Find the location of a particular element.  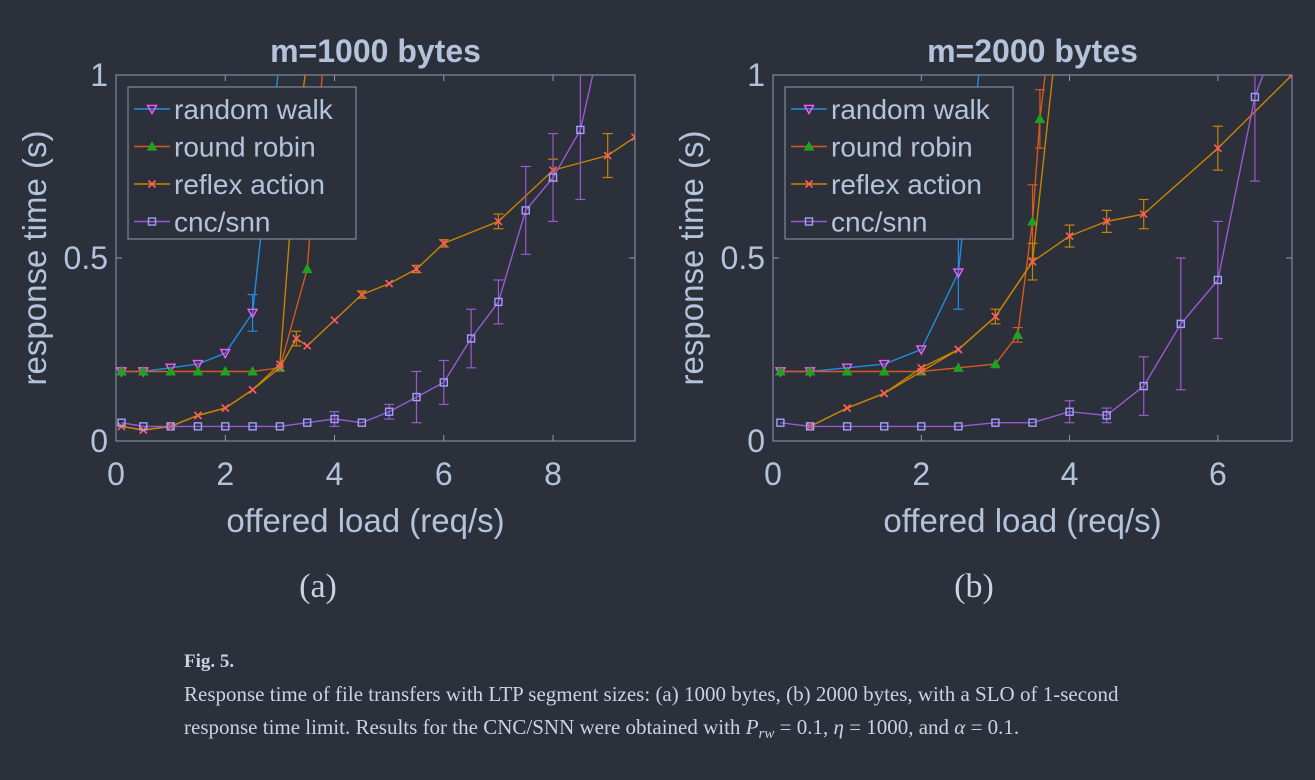

x-tick-label: 0 is located at coordinates (773, 474).